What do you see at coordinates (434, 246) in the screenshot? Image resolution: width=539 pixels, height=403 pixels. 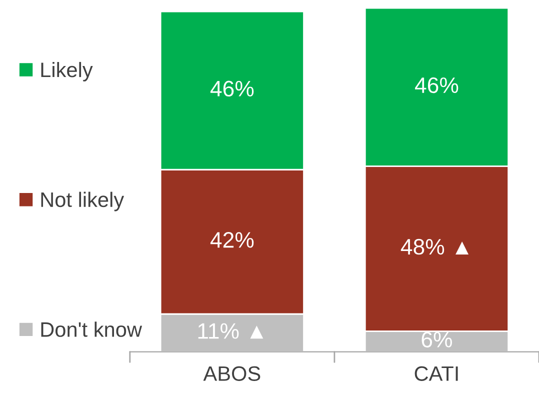 I see `data-label: 48% ▲` at bounding box center [434, 246].